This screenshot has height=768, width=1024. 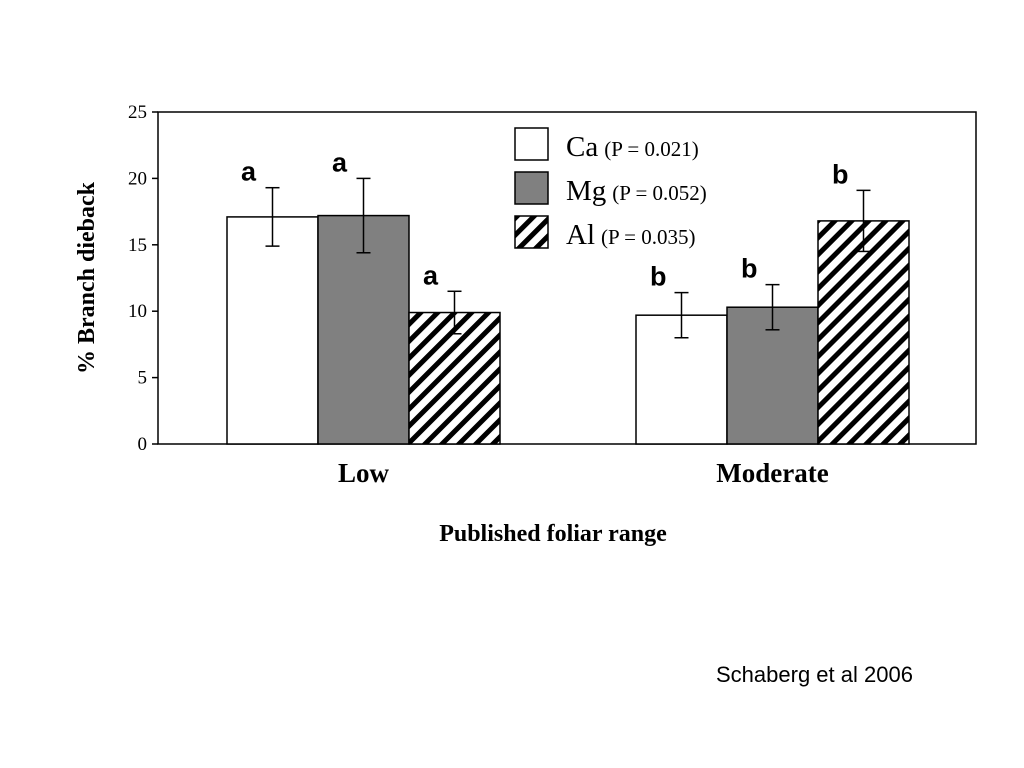 What do you see at coordinates (651, 149) in the screenshot?
I see `legend-p-value: (P = 0.021)` at bounding box center [651, 149].